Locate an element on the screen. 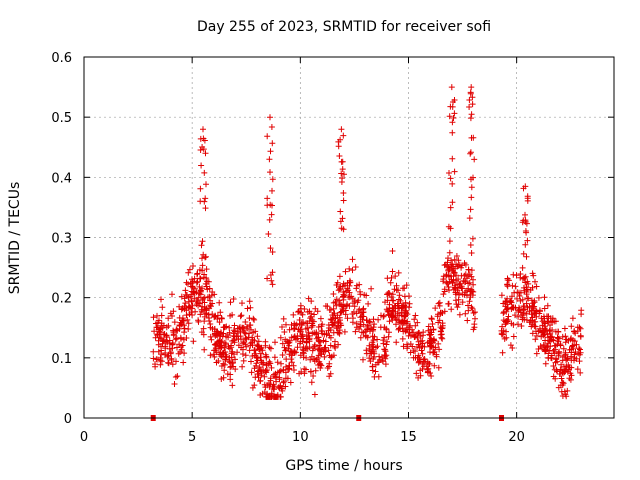  y-tick-label: 0.6 is located at coordinates (61, 58).